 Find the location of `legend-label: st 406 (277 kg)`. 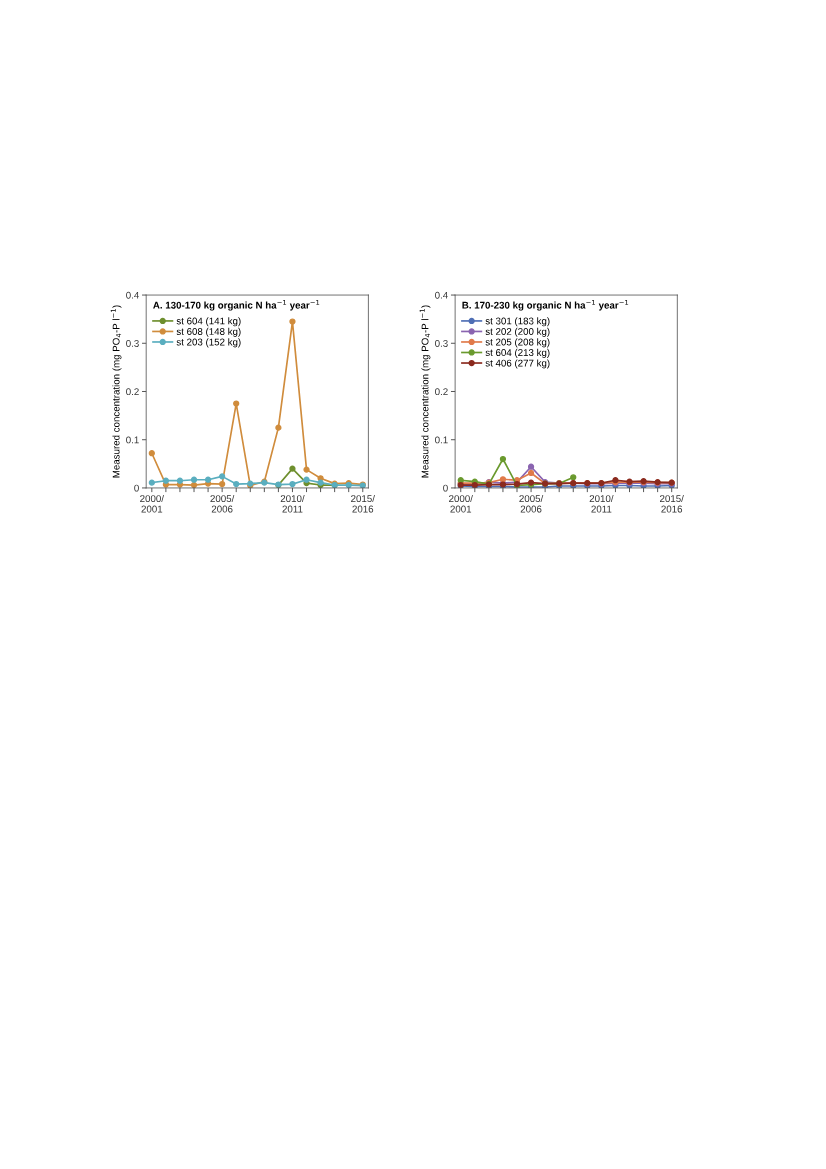

legend-label: st 406 (277 kg) is located at coordinates (517, 364).